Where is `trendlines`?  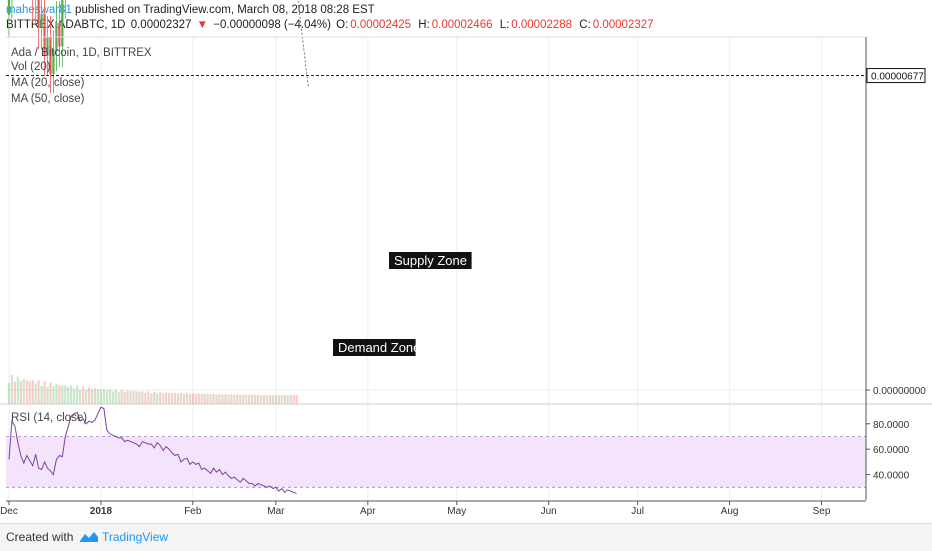
trendlines is located at coordinates (303, 44).